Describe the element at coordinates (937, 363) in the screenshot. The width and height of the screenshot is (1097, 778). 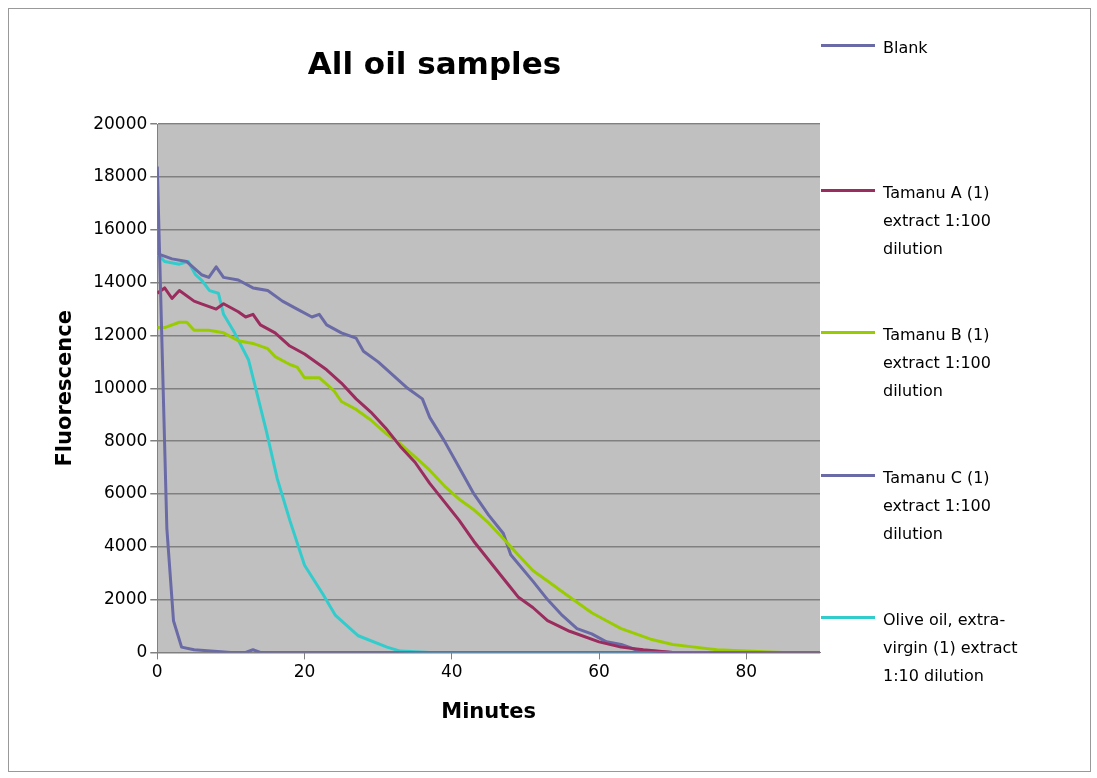
I see `legend-label: Tamanu B (1) extract 1:100 dilution` at that location.